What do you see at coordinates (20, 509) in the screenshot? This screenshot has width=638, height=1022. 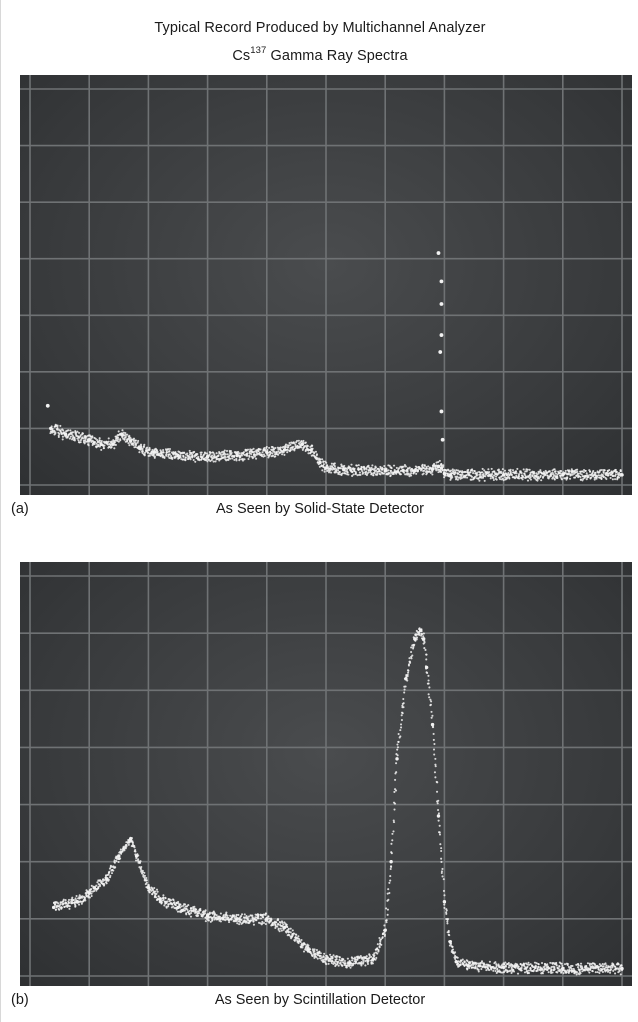 I see `panel-label-a: (a)` at bounding box center [20, 509].